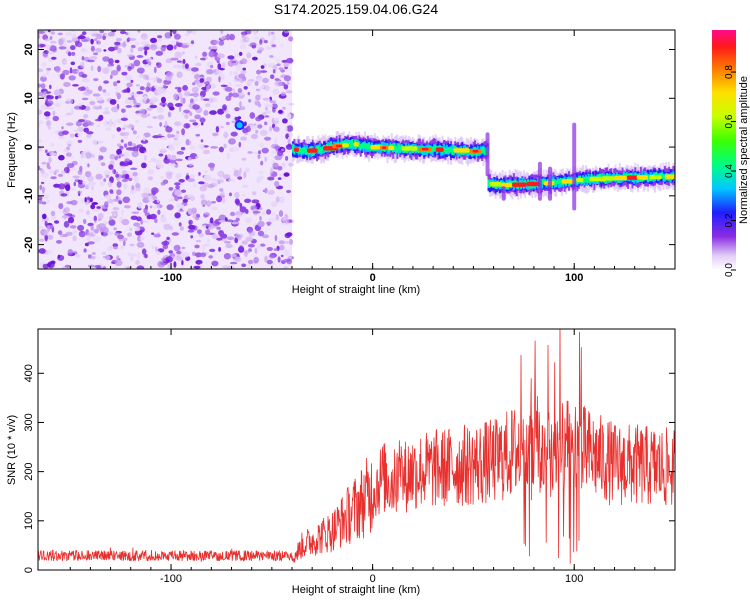  What do you see at coordinates (29, 98) in the screenshot?
I see `y-tick-label: 10` at bounding box center [29, 98].